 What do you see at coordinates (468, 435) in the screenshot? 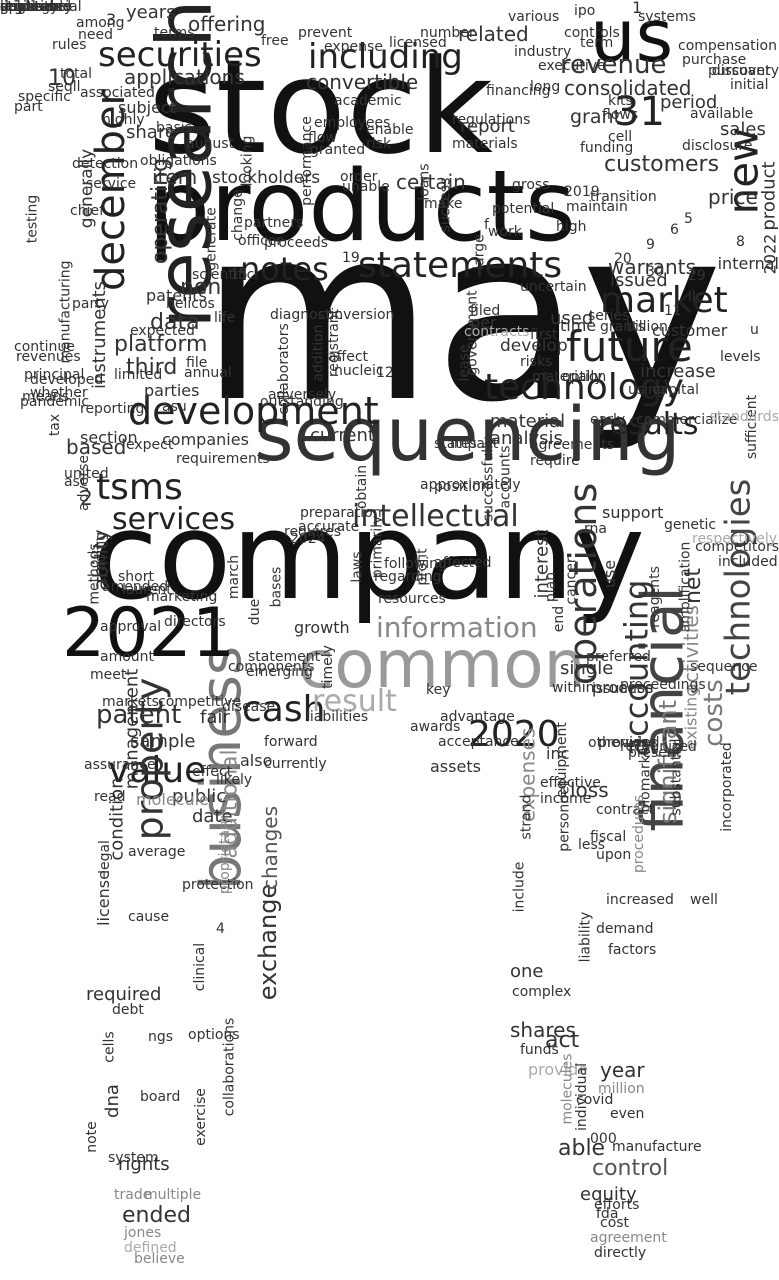
I see `word-sequencing: sequencing` at bounding box center [468, 435].